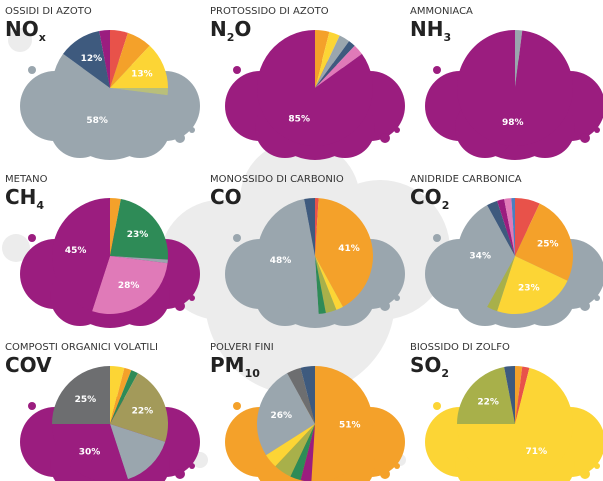 Image resolution: width=603 pixels, height=481 pixels. What do you see at coordinates (466, 179) in the screenshot?
I see `panel-title: ANIDRIDE CARBONICA` at bounding box center [466, 179].